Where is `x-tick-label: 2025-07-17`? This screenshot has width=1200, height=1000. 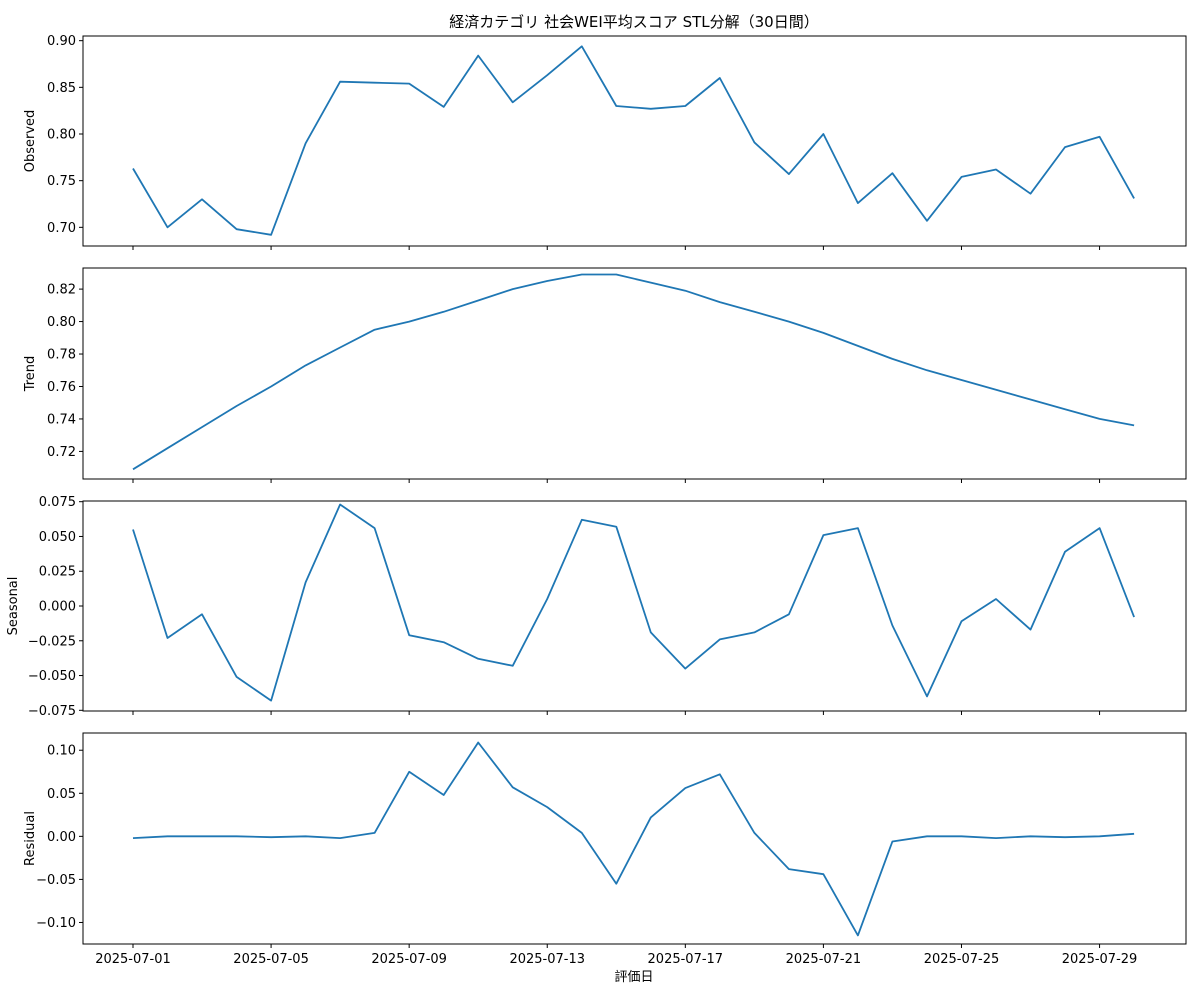 x-tick-label: 2025-07-17 is located at coordinates (686, 959).